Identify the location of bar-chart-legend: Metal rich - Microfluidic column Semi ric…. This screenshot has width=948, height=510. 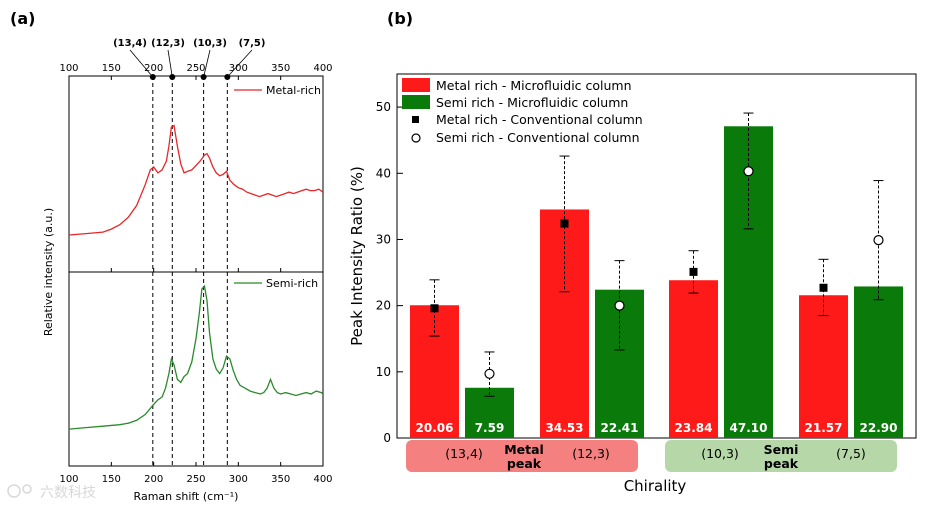
(522, 111).